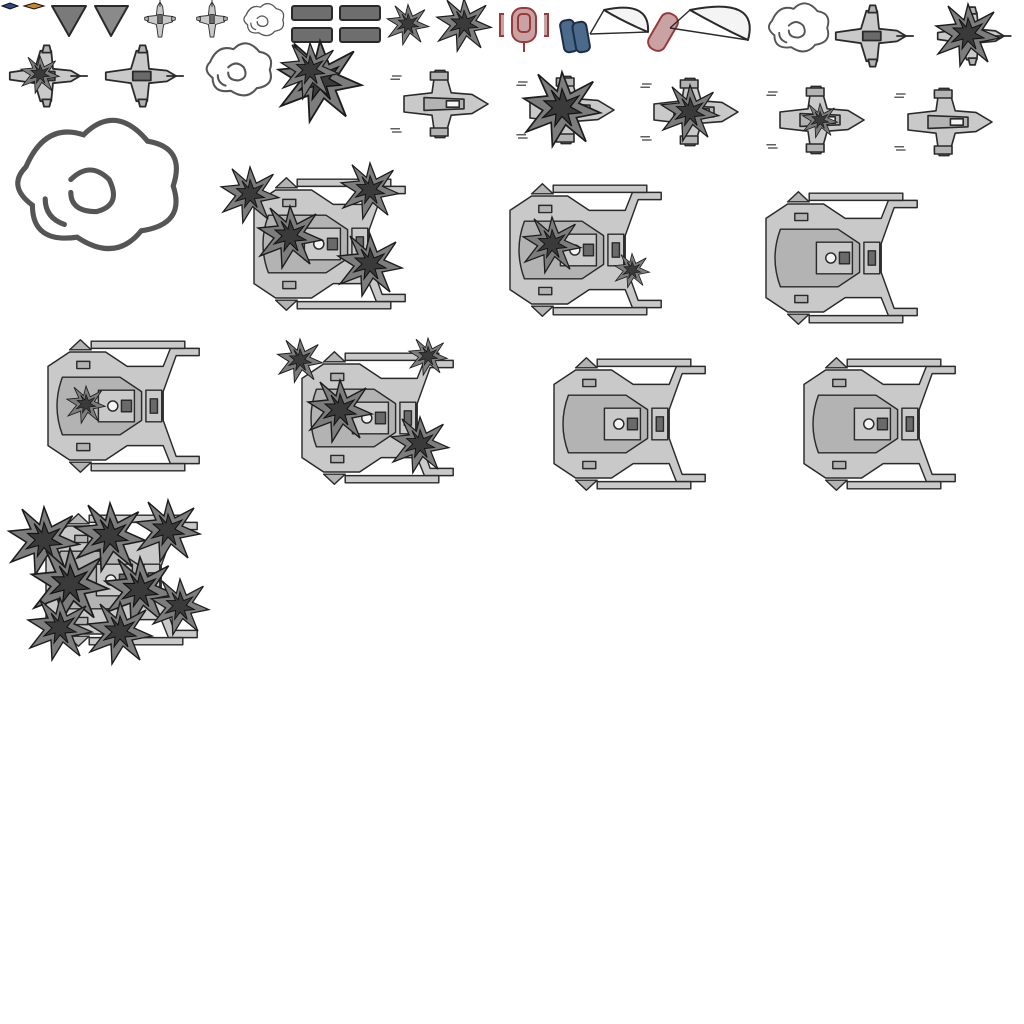 The image size is (1024, 1024). Describe the element at coordinates (973, 35) in the screenshot. I see `explosion-on-ship` at that location.